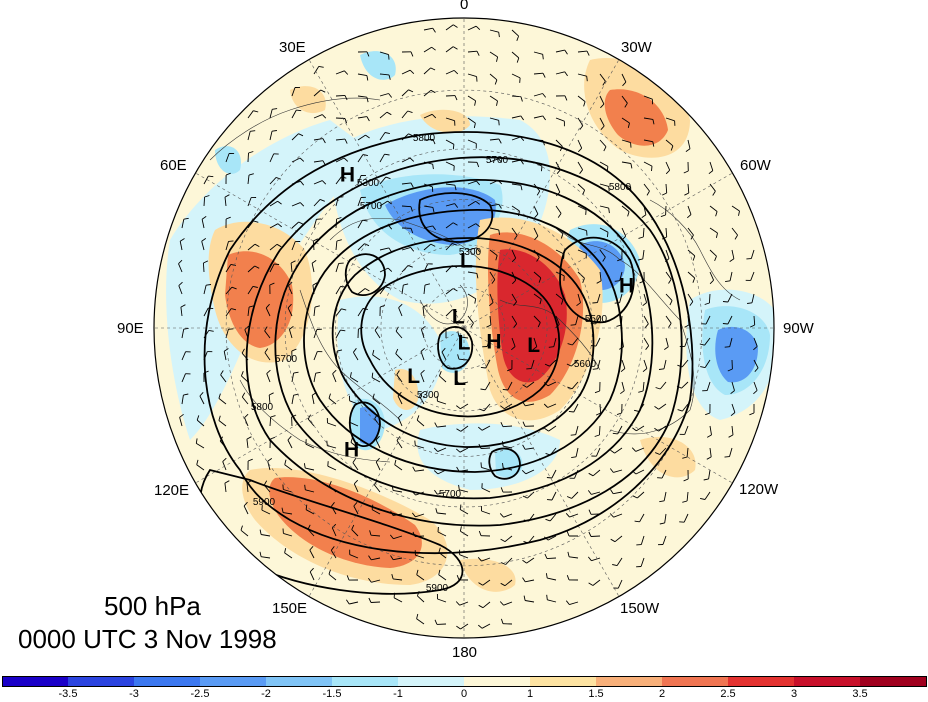 The image size is (928, 702). I want to click on colorbar-tick-label: 1.5, so click(596, 694).